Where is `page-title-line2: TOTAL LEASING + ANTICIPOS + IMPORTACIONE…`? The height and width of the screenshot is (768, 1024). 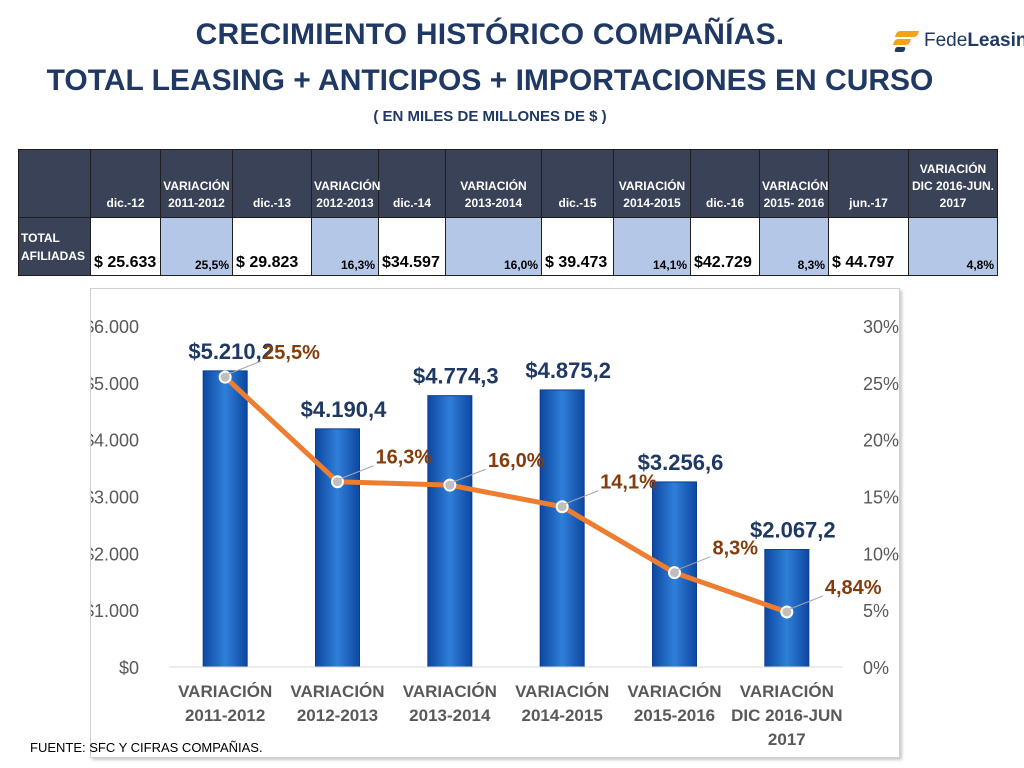
page-title-line2: TOTAL LEASING + ANTICIPOS + IMPORTACIONE… is located at coordinates (490, 80).